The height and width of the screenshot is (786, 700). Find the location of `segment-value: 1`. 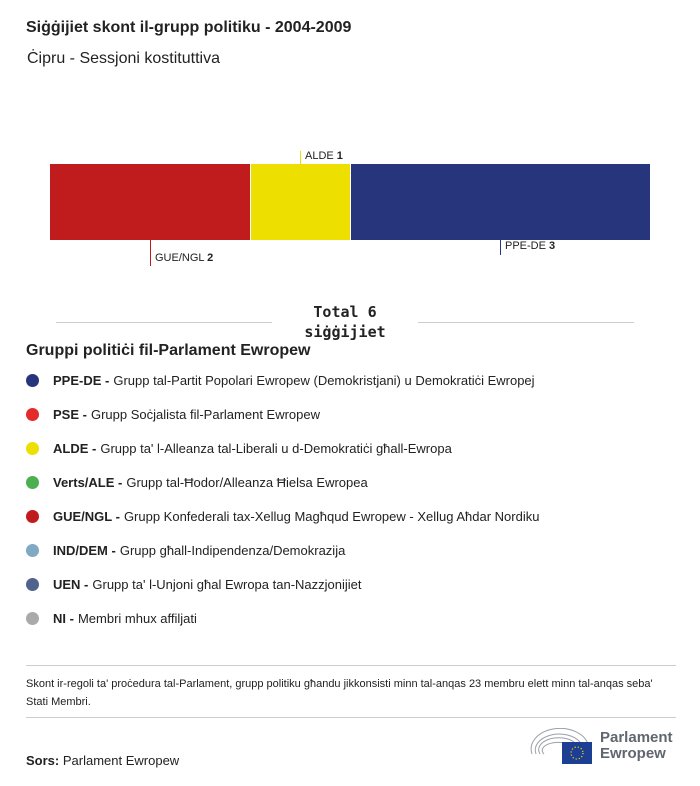

segment-value: 1 is located at coordinates (339, 156).